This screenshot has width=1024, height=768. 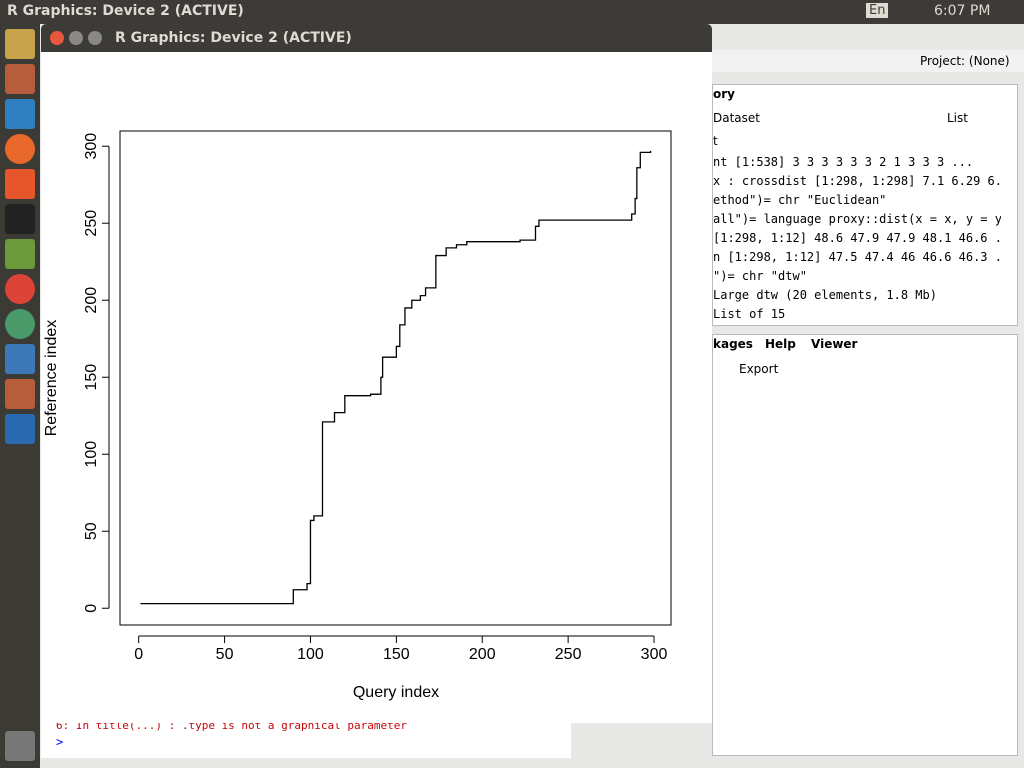 I want to click on tab: Viewer, so click(x=834, y=344).